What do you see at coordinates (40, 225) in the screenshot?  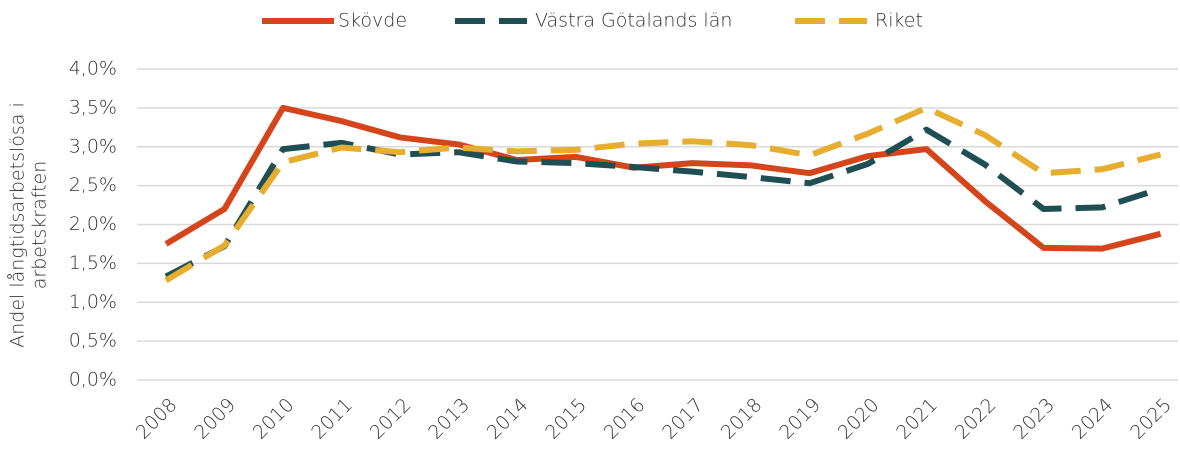 I see `y-axis-label: arbetskraften` at bounding box center [40, 225].